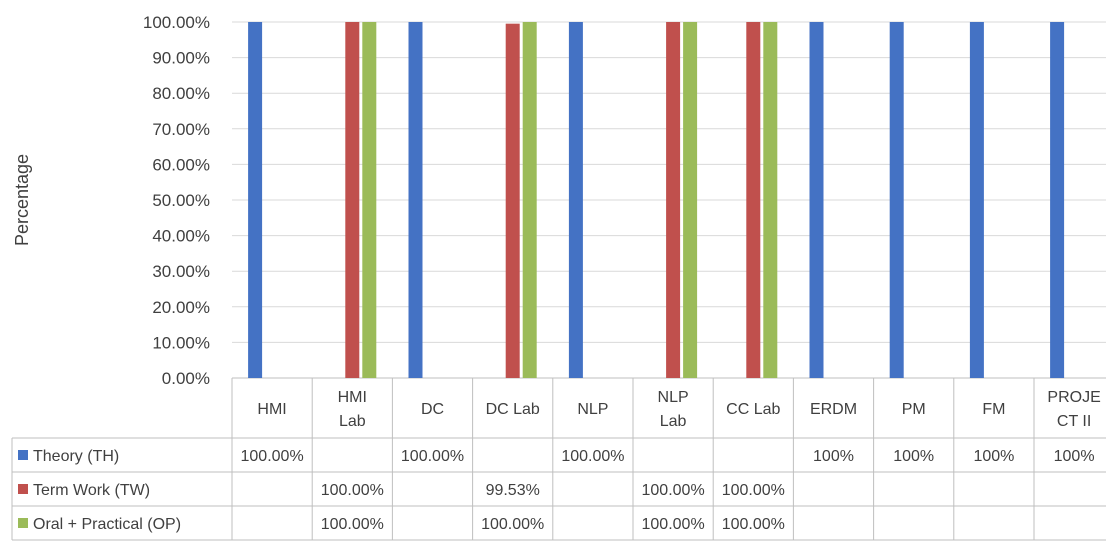 The height and width of the screenshot is (542, 1106). What do you see at coordinates (181, 236) in the screenshot?
I see `y-tick-label: 40.00%` at bounding box center [181, 236].